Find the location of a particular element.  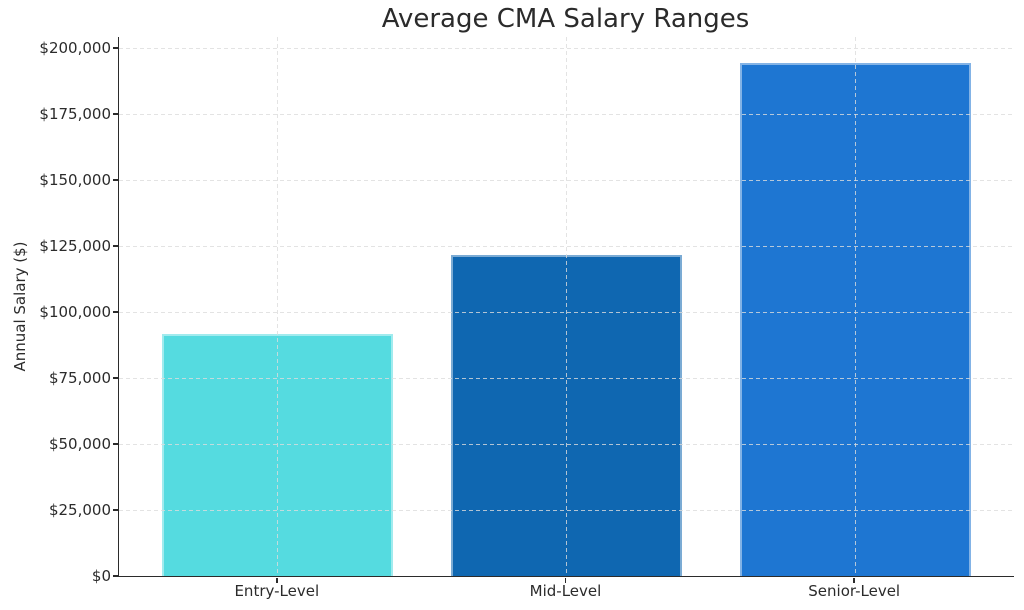

x-tick-label: Entry-Level is located at coordinates (277, 591).